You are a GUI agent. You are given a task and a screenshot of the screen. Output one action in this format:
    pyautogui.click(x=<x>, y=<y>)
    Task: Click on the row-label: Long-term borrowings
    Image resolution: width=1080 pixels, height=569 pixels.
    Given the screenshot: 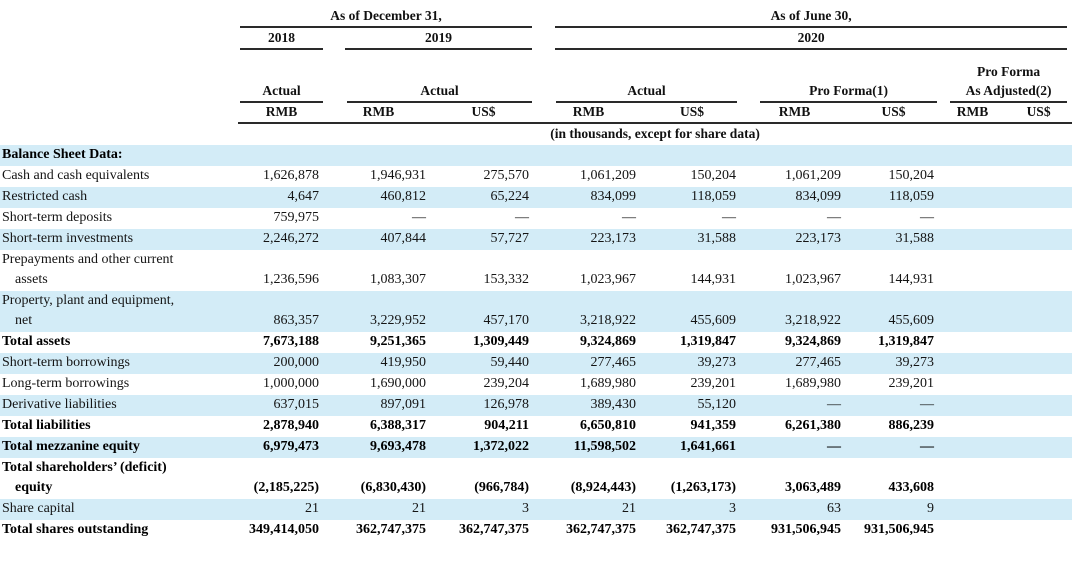 What is the action you would take?
    pyautogui.click(x=66, y=383)
    